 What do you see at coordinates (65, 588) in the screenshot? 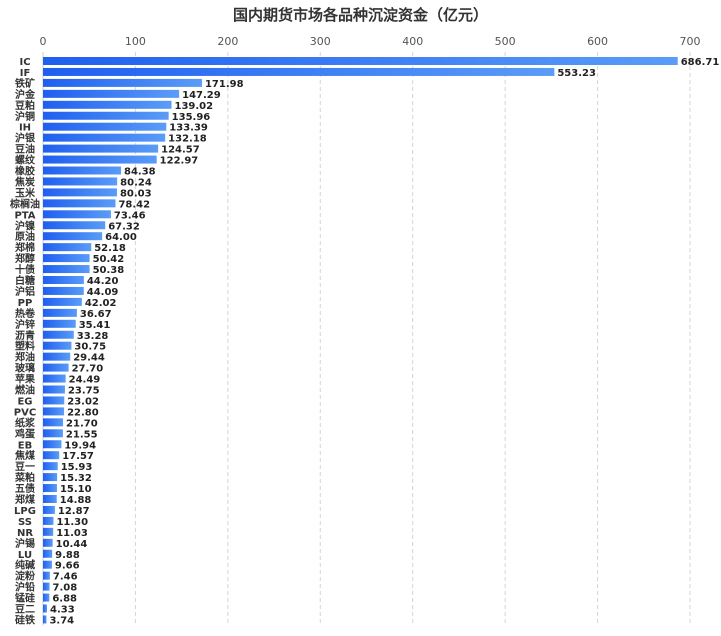
I see `data-label: 7.08` at bounding box center [65, 588].